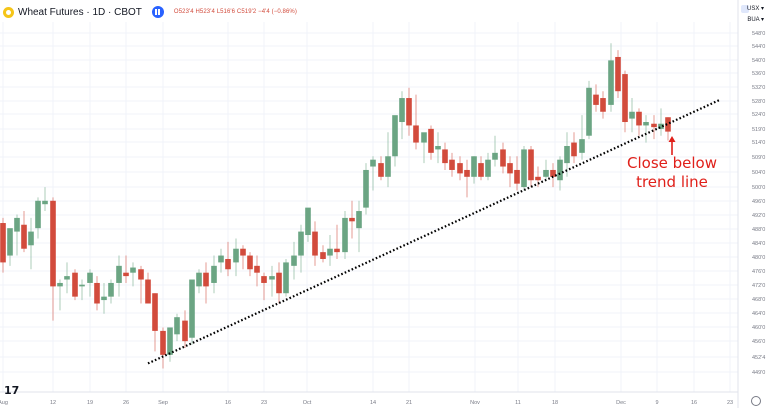 This screenshot has height=408, width=768. What do you see at coordinates (157, 12) in the screenshot?
I see `pause-icon` at bounding box center [157, 12].